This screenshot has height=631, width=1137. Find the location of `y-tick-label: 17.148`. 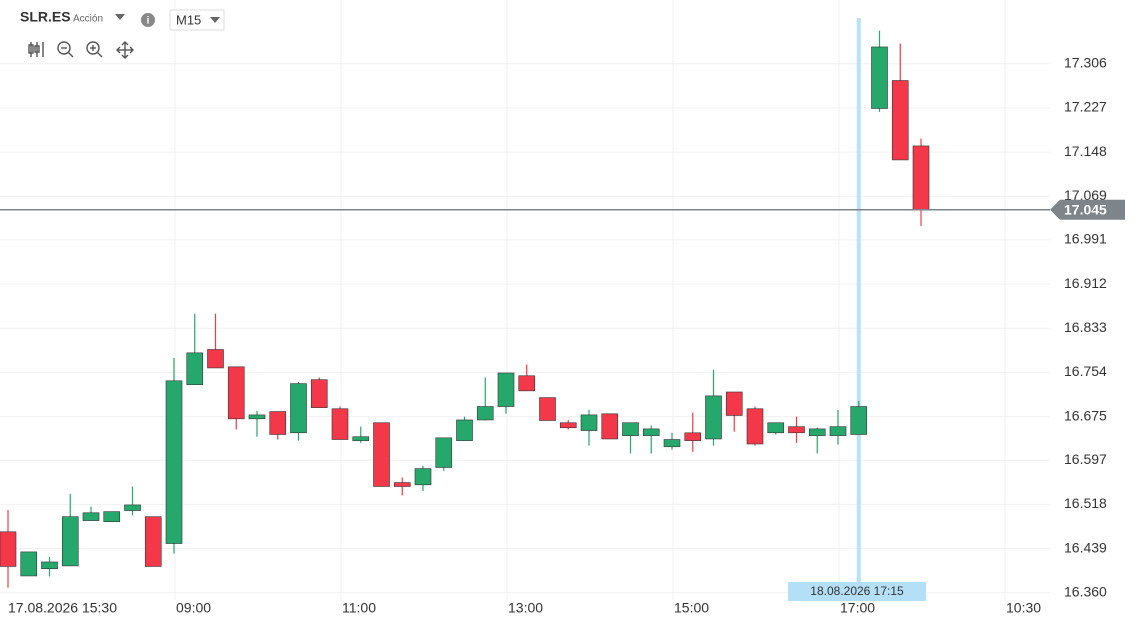

y-tick-label: 17.148 is located at coordinates (1085, 151).